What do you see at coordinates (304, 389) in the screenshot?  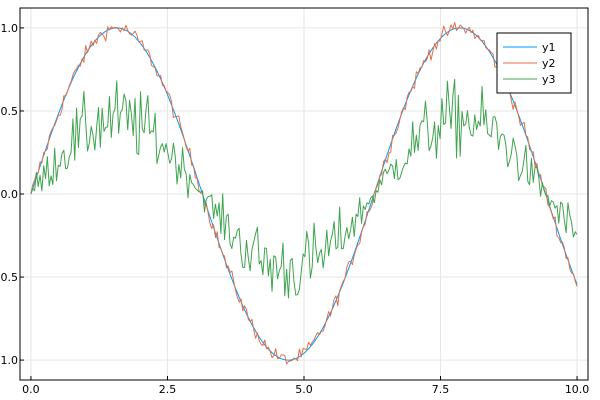 I see `x-tick-label: 5.0` at bounding box center [304, 389].